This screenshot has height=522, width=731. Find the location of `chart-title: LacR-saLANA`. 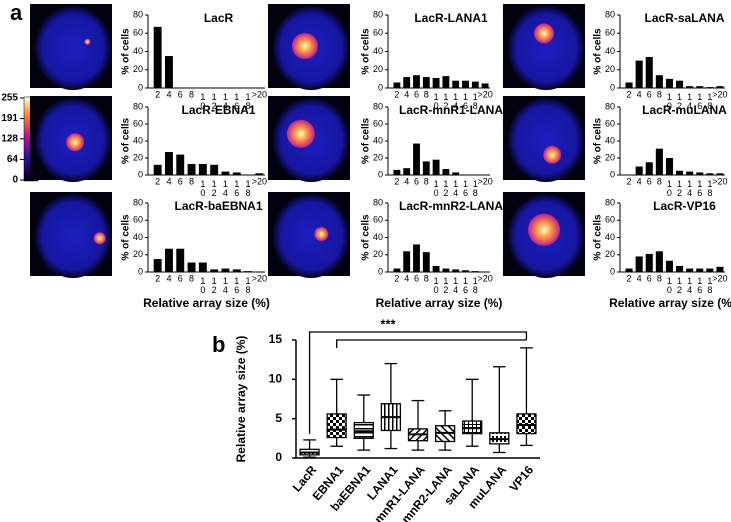

chart-title: LacR-saLANA is located at coordinates (684, 18).